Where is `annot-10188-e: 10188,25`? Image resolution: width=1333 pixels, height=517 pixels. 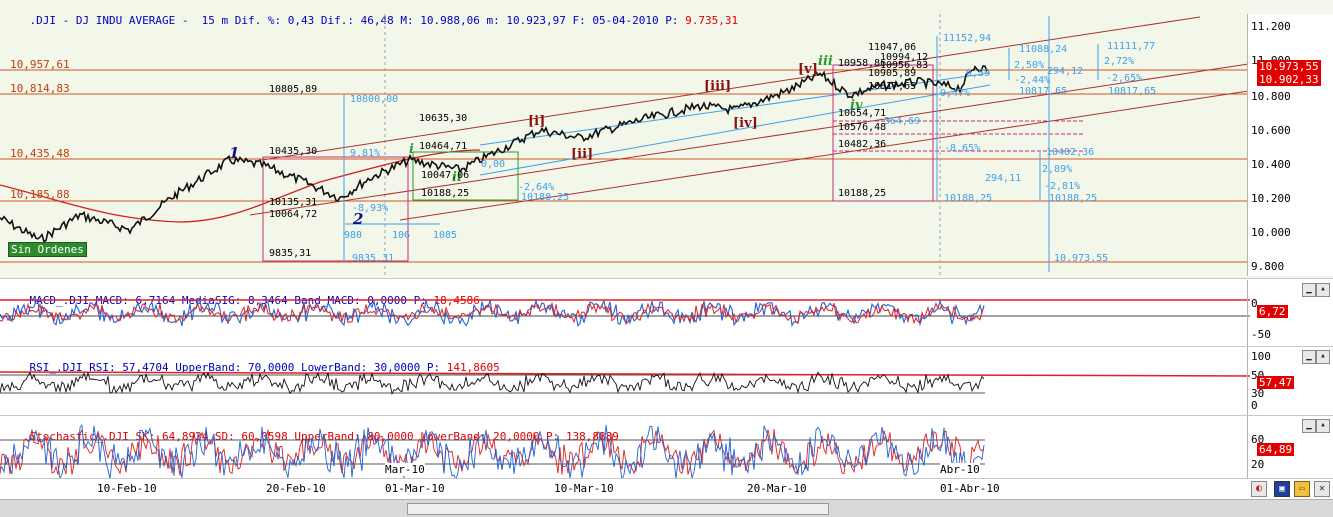 annot-10188-e: 10188,25 is located at coordinates (1073, 198).